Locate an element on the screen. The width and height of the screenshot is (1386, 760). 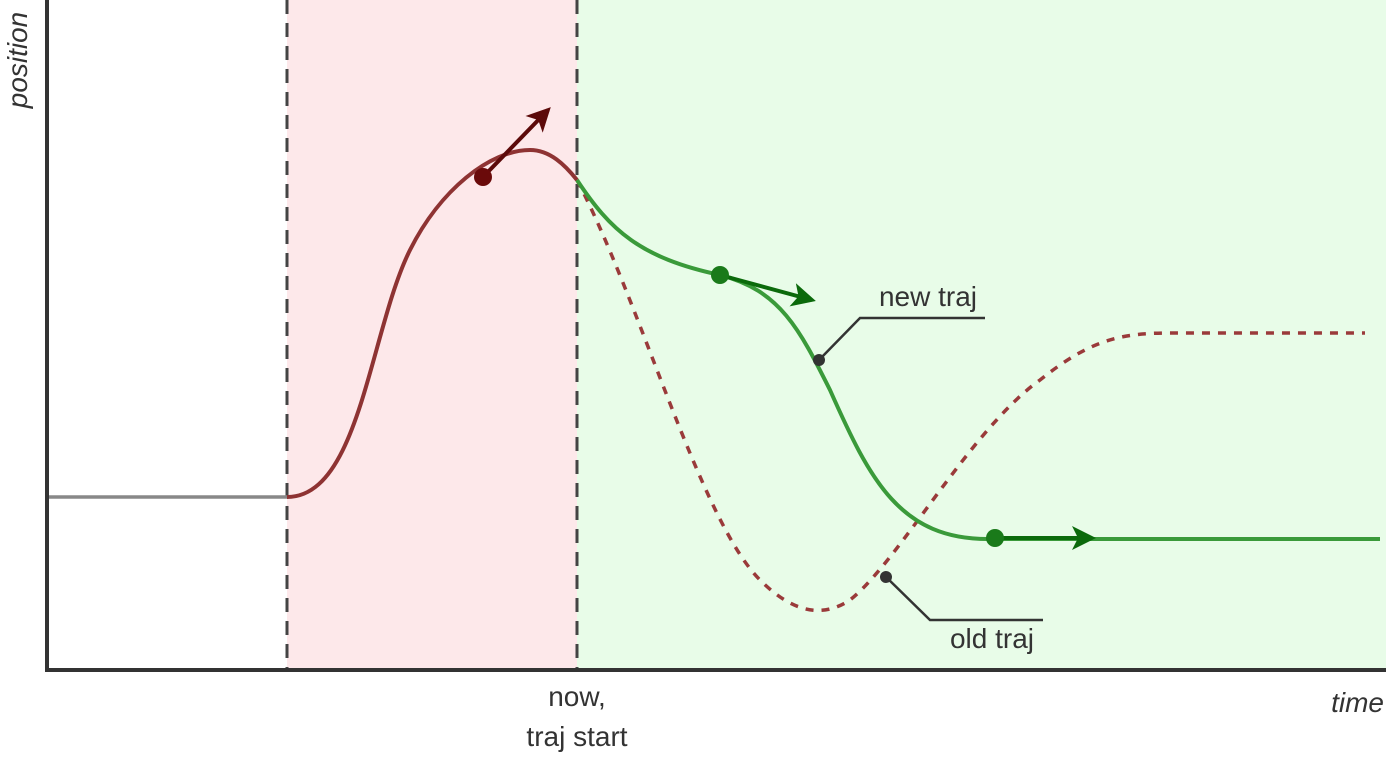
annotation: old traj is located at coordinates (992, 638).